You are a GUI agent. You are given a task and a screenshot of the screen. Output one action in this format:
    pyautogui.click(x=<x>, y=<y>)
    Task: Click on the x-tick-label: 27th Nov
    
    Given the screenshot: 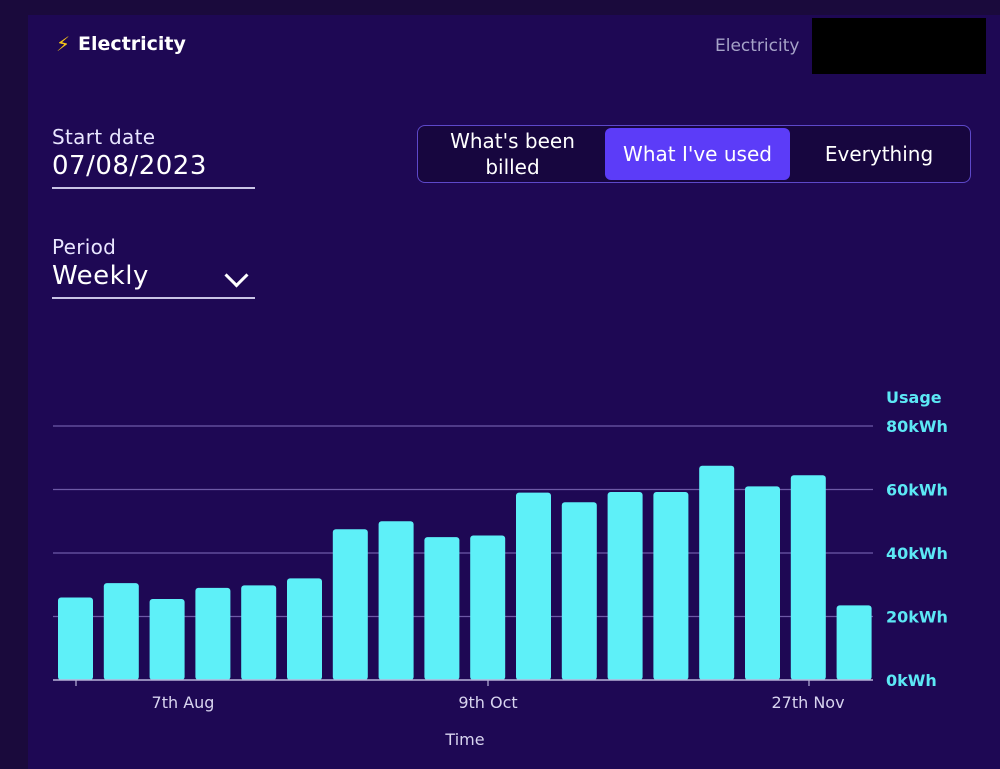 What is the action you would take?
    pyautogui.click(x=807, y=702)
    